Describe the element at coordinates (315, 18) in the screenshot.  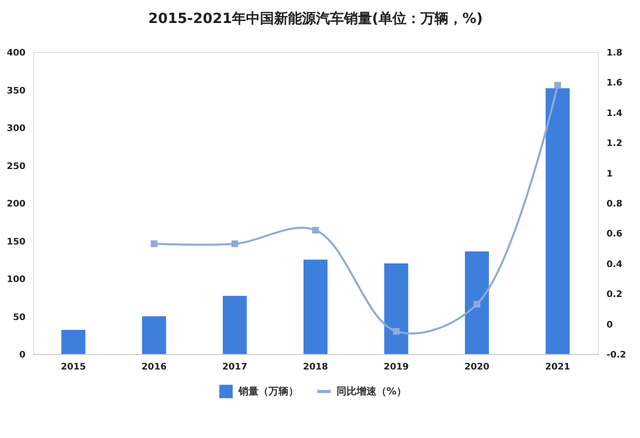
I see `chart-title: 2015-2021年中国新能源汽车销量(单位：万辆，%)` at that location.